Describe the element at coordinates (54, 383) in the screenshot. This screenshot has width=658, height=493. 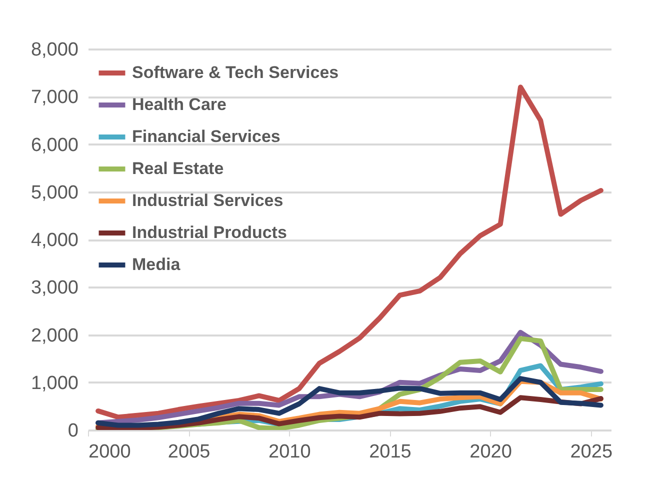
I see `y-tick-label: 1,000` at that location.